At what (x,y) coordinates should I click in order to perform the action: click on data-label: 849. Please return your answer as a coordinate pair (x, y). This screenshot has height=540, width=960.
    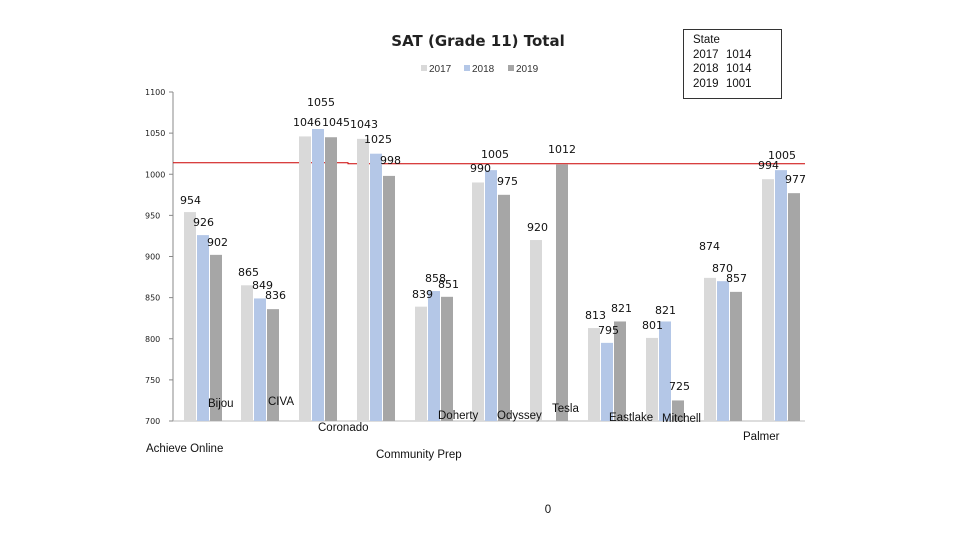
    Looking at the image, I should click on (262, 285).